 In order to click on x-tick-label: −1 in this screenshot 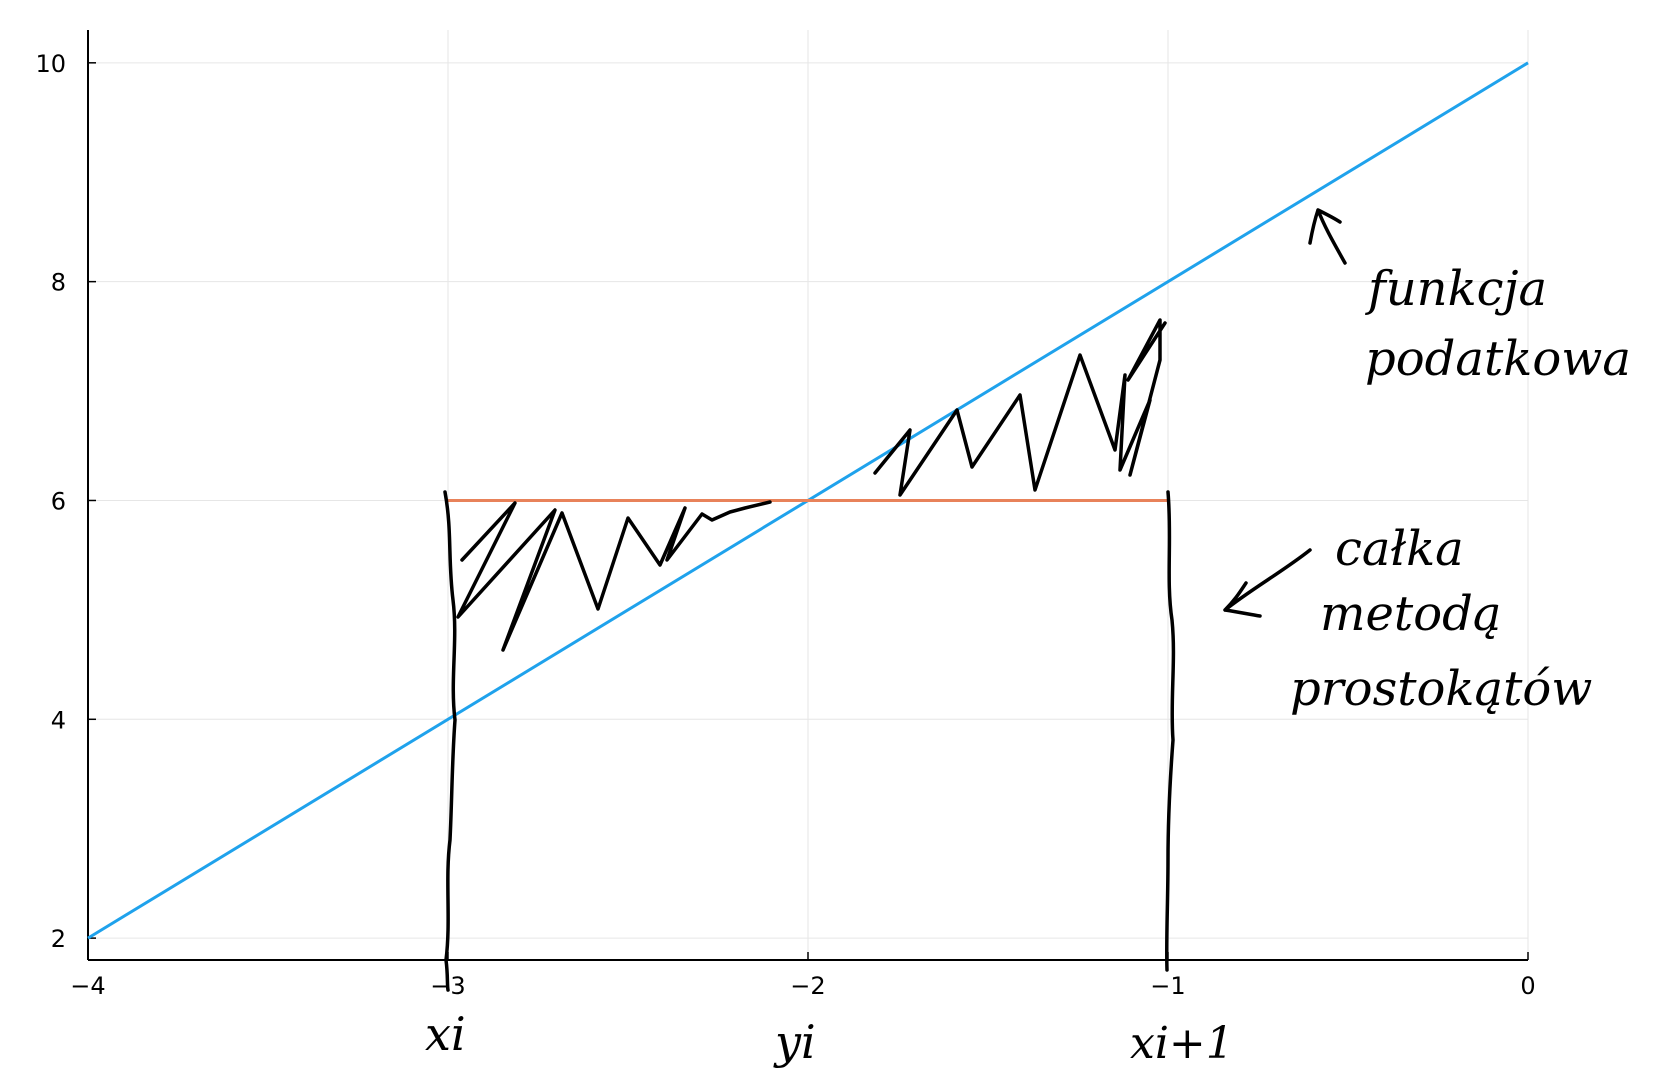, I will do `click(1167, 986)`.